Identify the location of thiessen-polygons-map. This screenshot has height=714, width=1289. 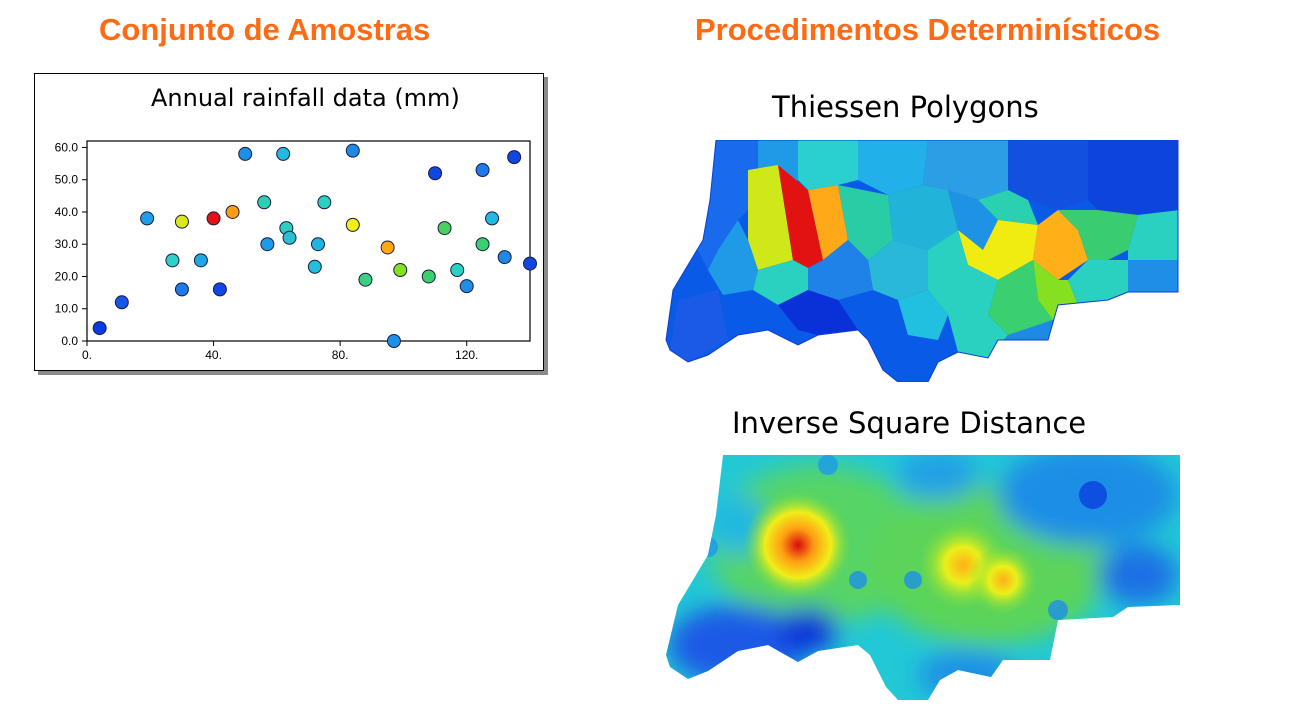
(922, 261).